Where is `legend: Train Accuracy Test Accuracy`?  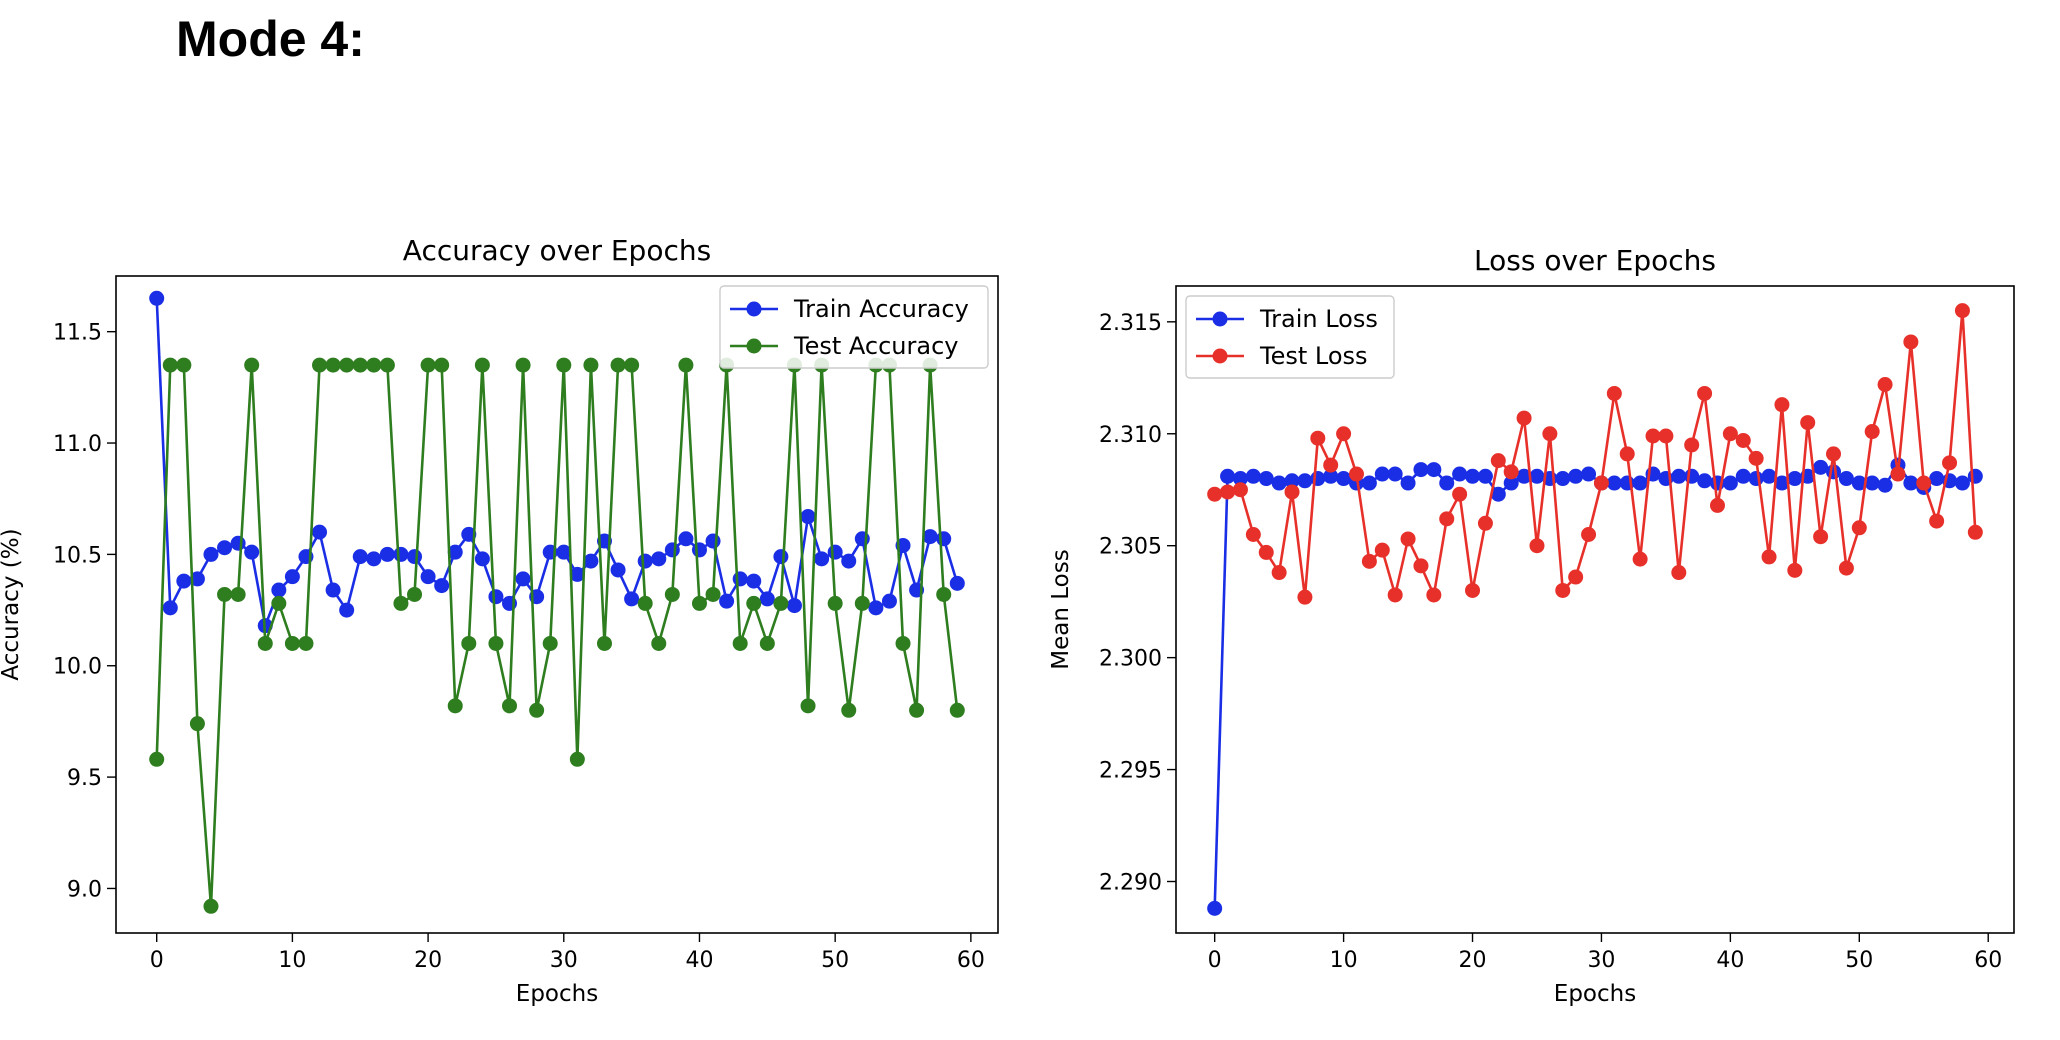 legend: Train Accuracy Test Accuracy is located at coordinates (854, 327).